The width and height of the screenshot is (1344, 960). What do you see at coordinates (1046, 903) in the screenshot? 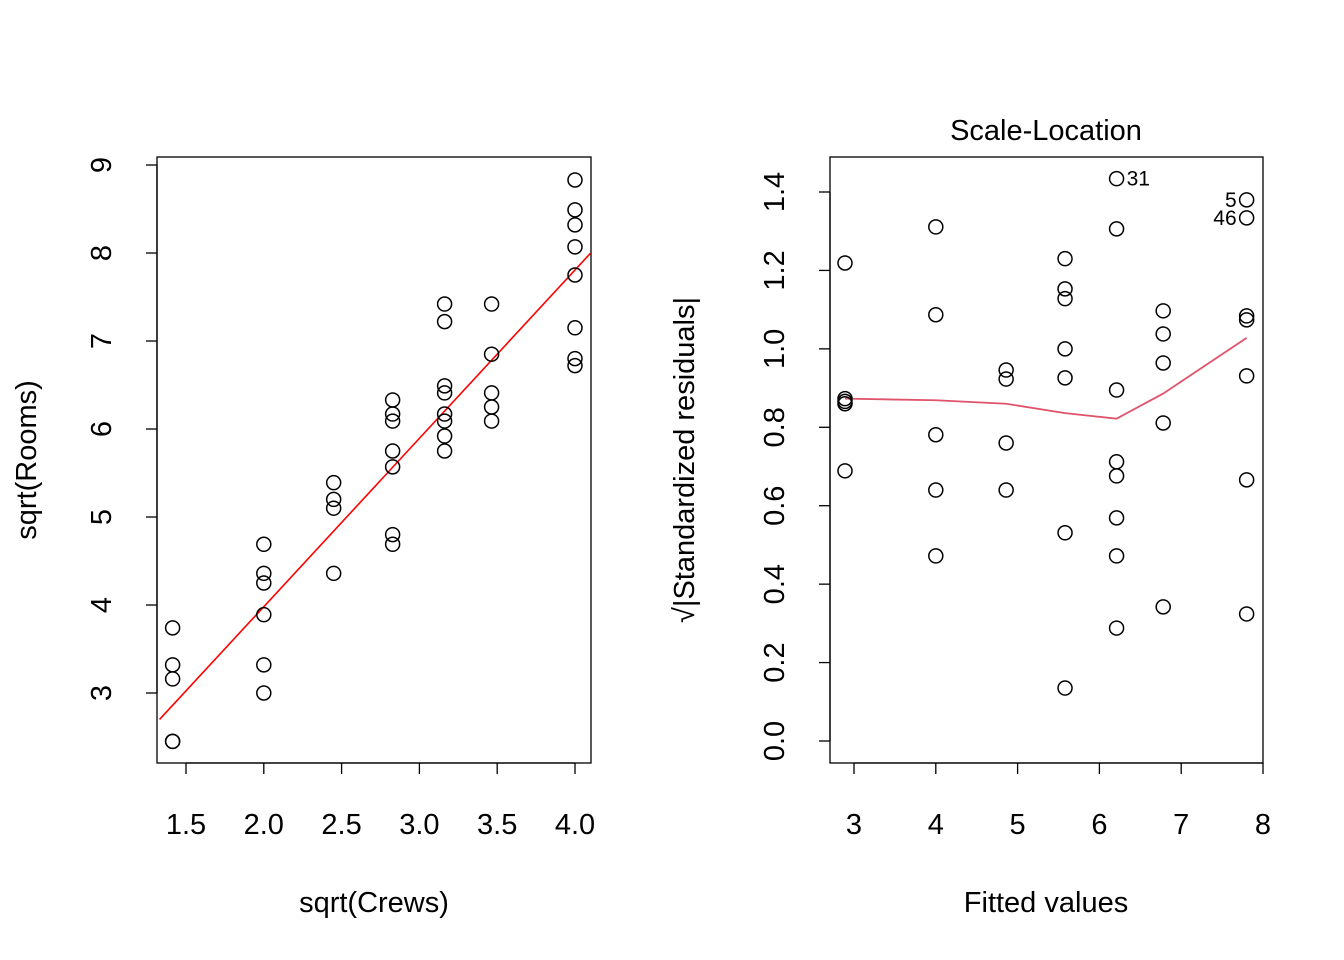
I see `x-axis-label: Fitted values` at bounding box center [1046, 903].